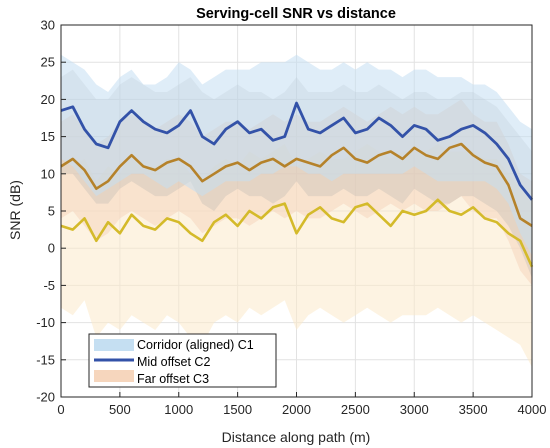 This screenshot has height=448, width=550. I want to click on legend-label-mid-offset: Mid offset C2, so click(173, 362).